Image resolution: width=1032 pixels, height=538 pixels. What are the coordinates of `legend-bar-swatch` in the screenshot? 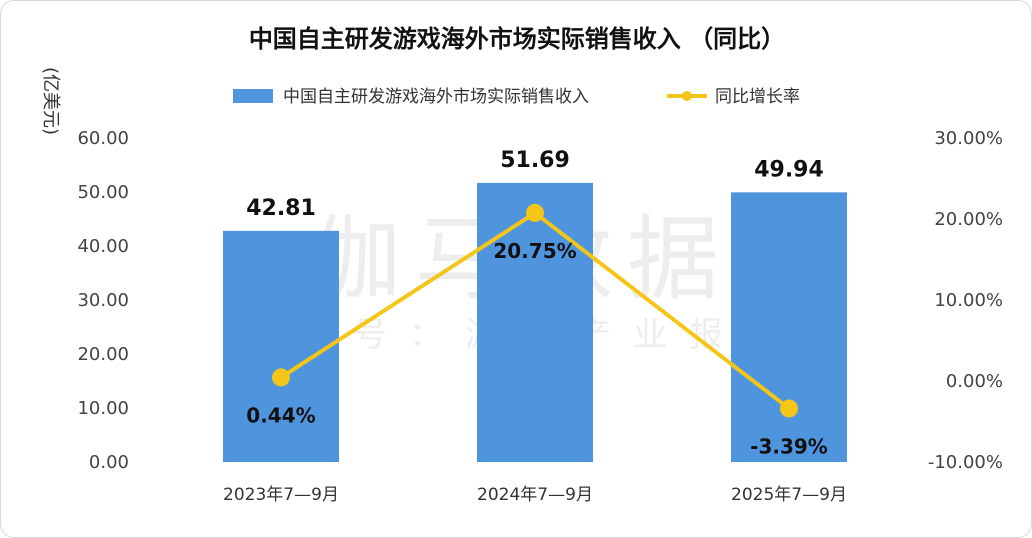 It's located at (253, 96).